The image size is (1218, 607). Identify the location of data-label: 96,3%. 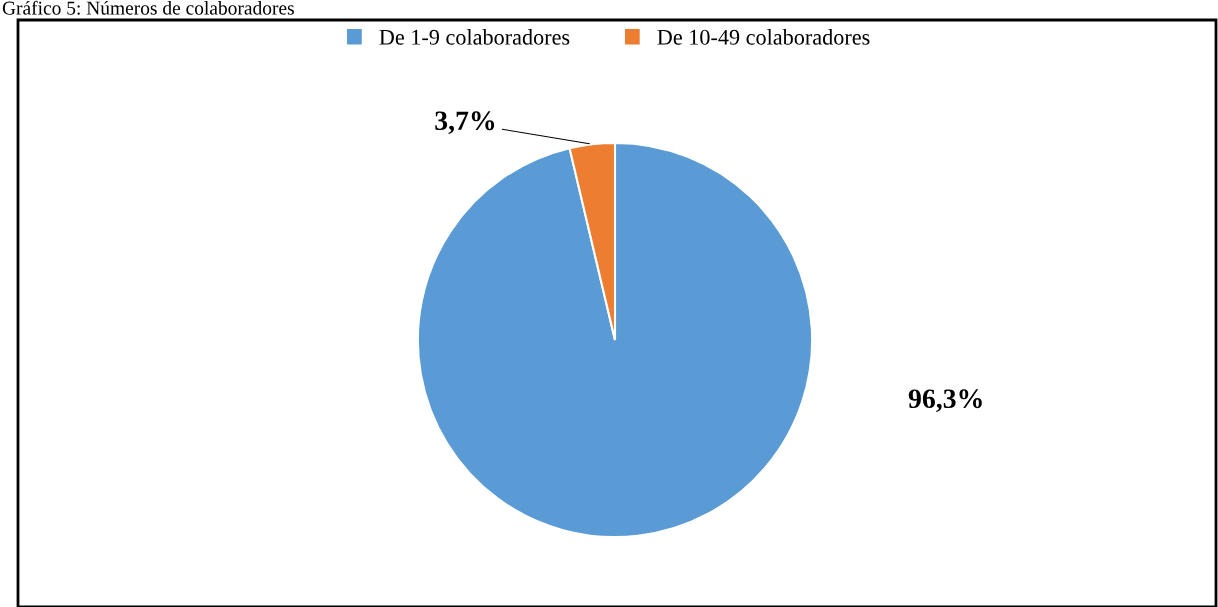
(945, 401).